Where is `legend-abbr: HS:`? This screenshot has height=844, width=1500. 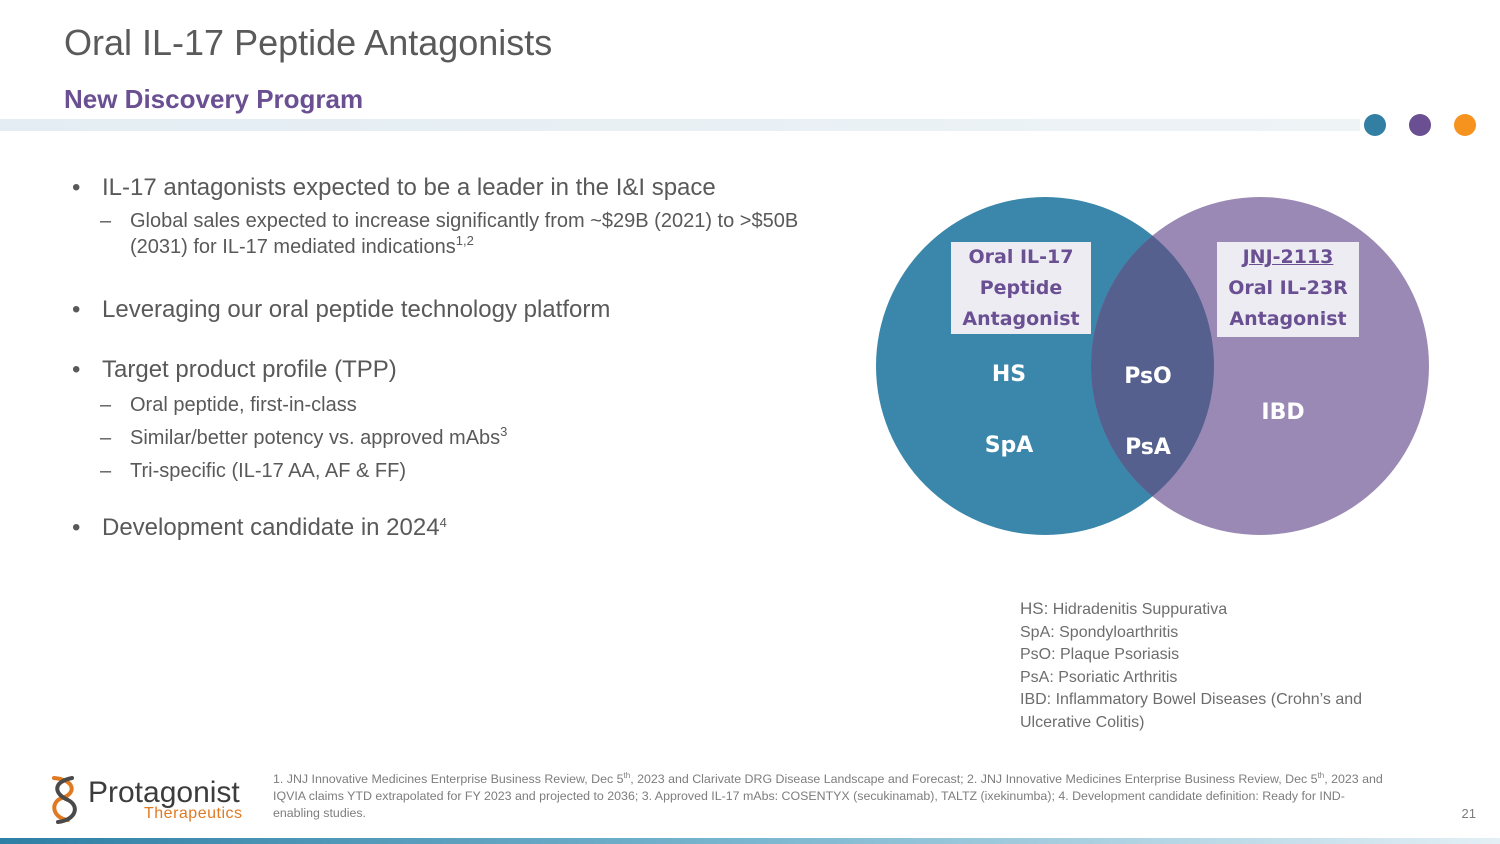
legend-abbr: HS: is located at coordinates (1034, 608).